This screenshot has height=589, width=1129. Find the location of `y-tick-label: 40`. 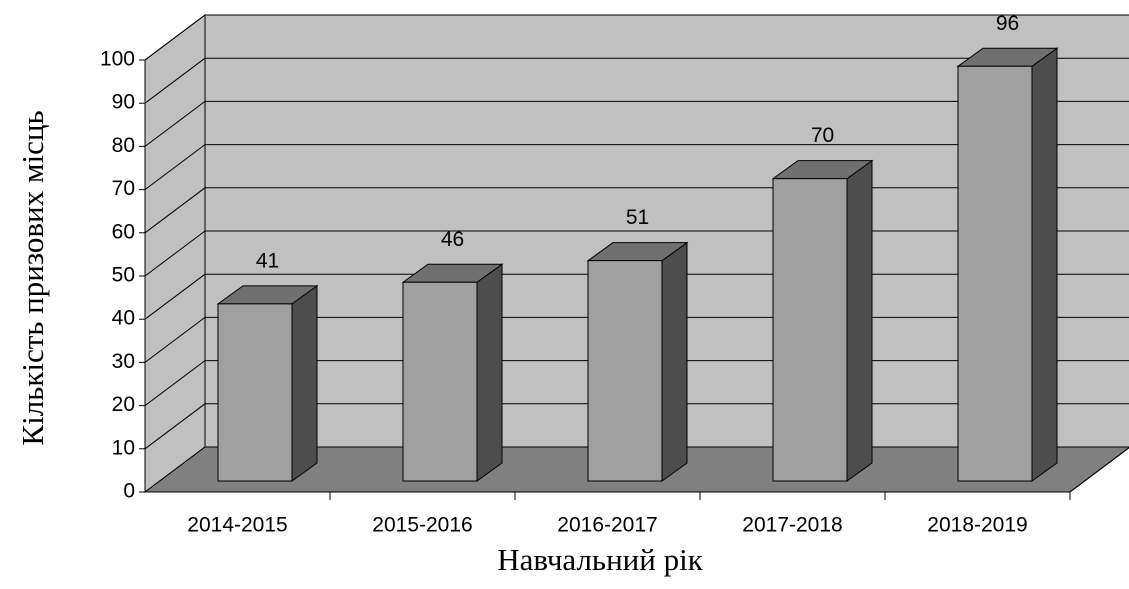

y-tick-label: 40 is located at coordinates (123, 318).